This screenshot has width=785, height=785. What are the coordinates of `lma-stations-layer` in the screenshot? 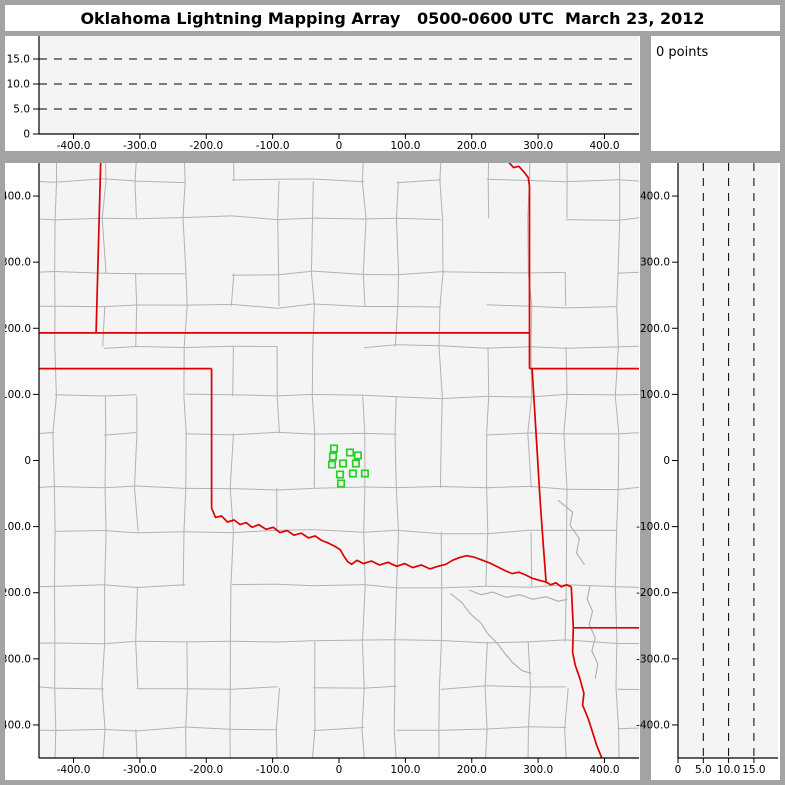 It's located at (348, 466).